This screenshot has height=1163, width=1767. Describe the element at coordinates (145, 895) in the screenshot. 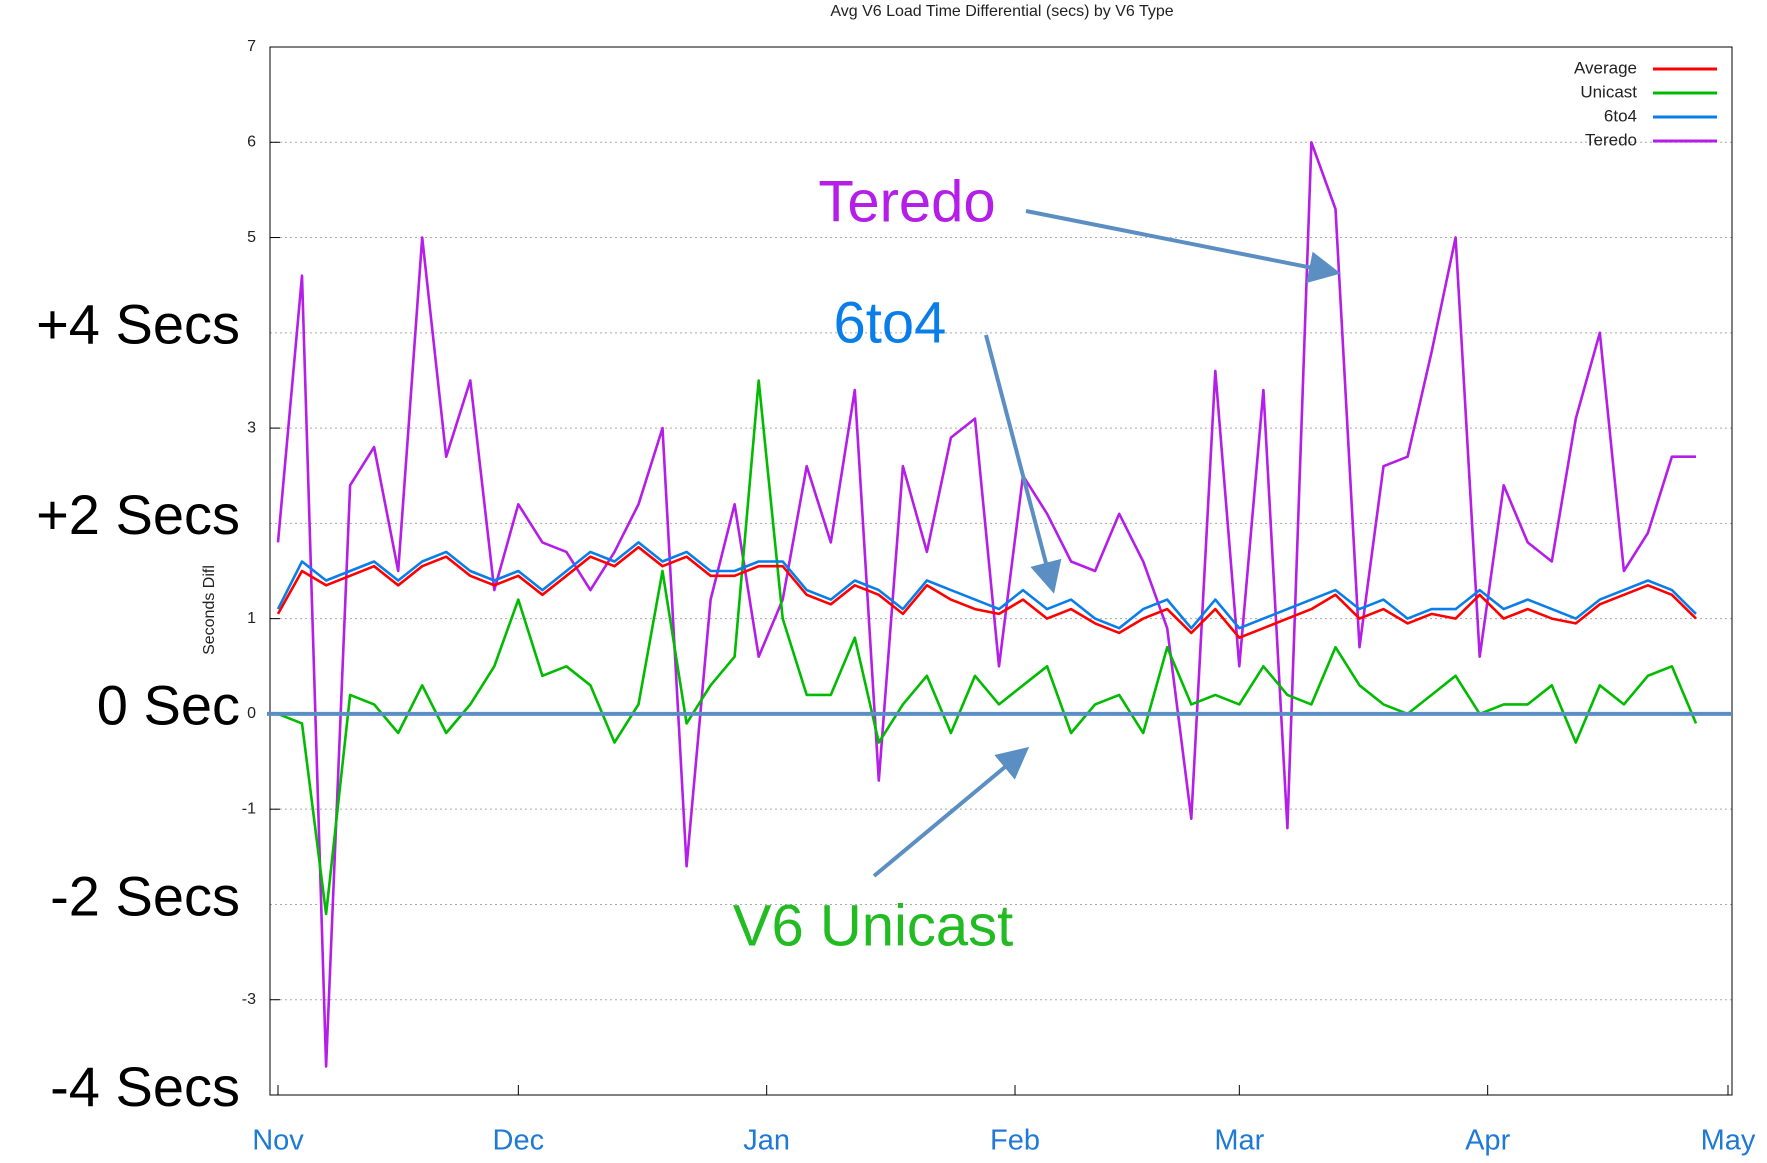

I see `side-label: -2 Secs` at that location.